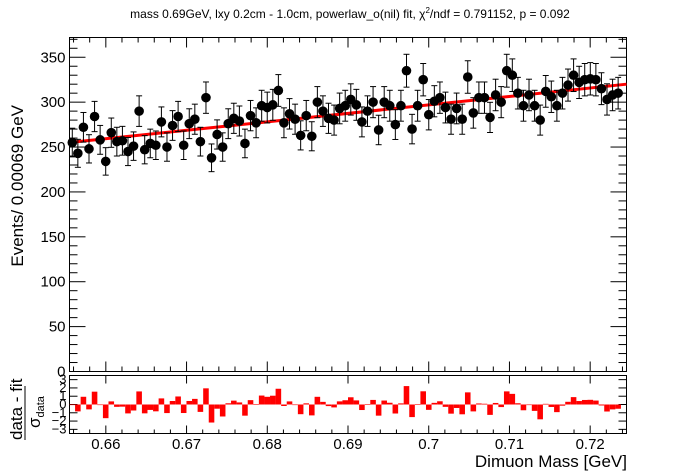 The height and width of the screenshot is (472, 696). Describe the element at coordinates (62, 379) in the screenshot. I see `ratio-y-tick-label: 3` at that location.